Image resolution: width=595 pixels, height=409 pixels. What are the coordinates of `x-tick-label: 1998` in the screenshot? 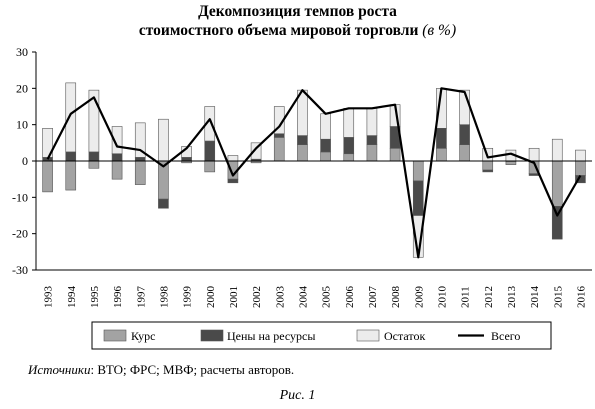 It's located at (164, 297).